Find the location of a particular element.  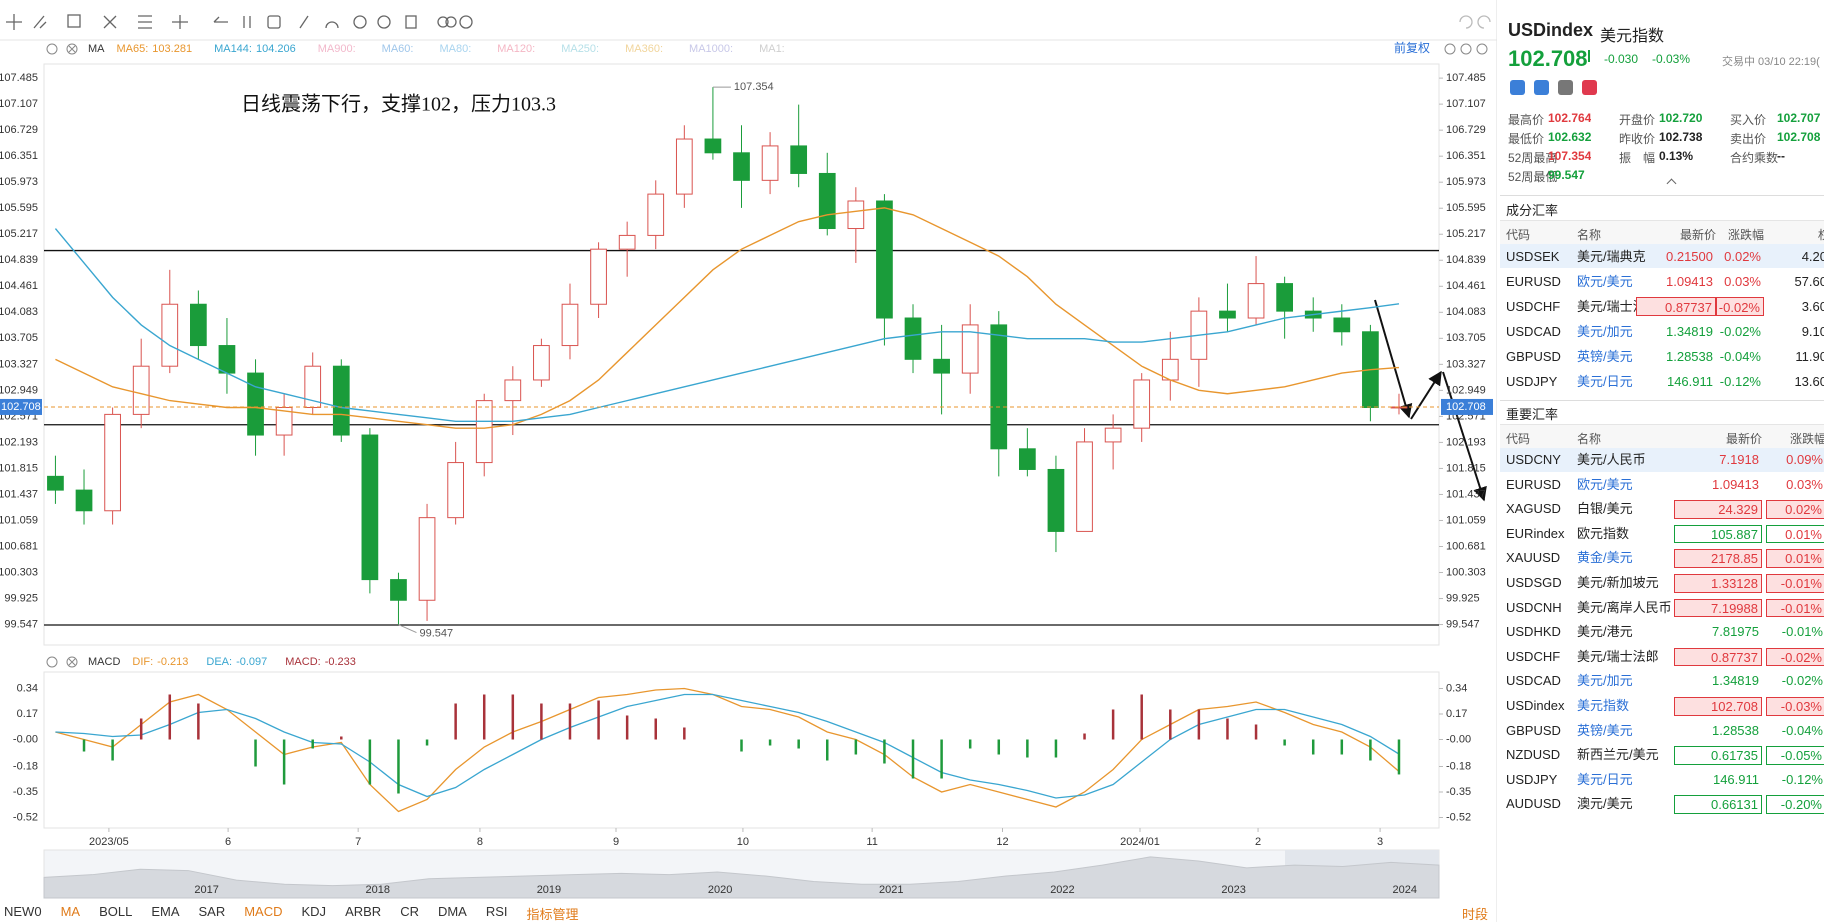

cell-change: -0.12% is located at coordinates (1802, 779).